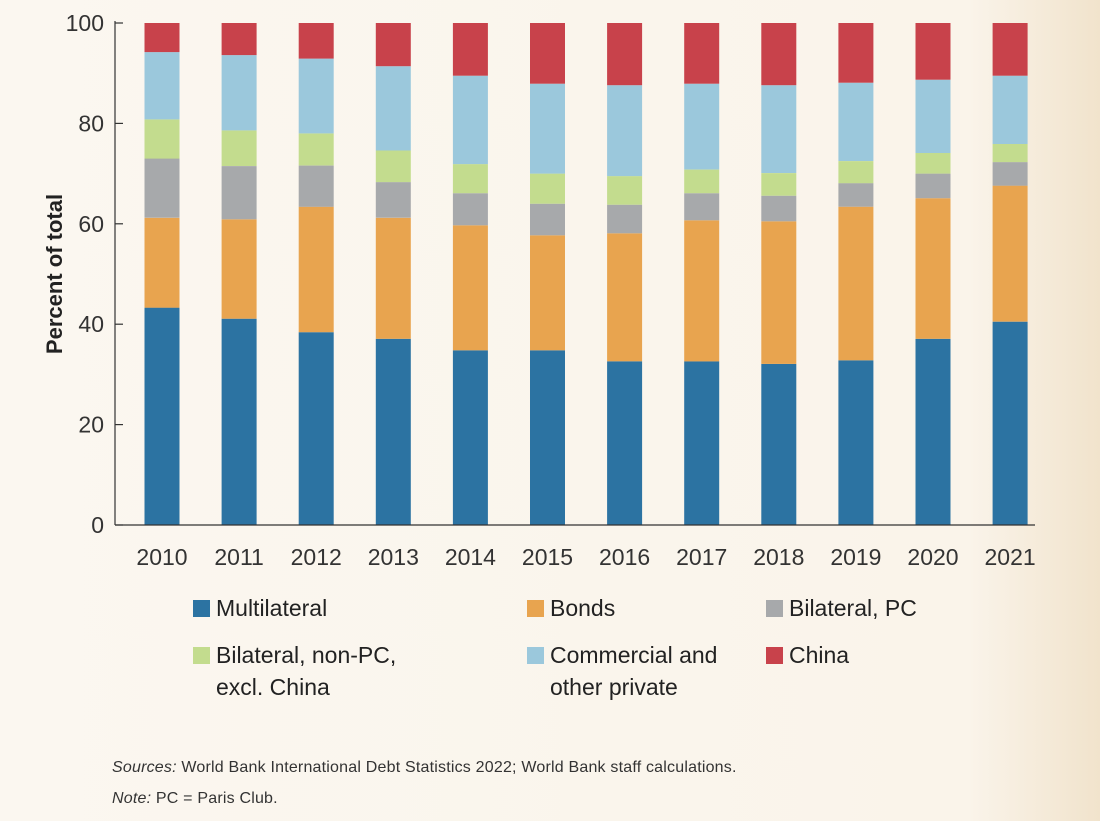 Image resolution: width=1100 pixels, height=821 pixels. What do you see at coordinates (91, 425) in the screenshot?
I see `y-tick-label: 20` at bounding box center [91, 425].